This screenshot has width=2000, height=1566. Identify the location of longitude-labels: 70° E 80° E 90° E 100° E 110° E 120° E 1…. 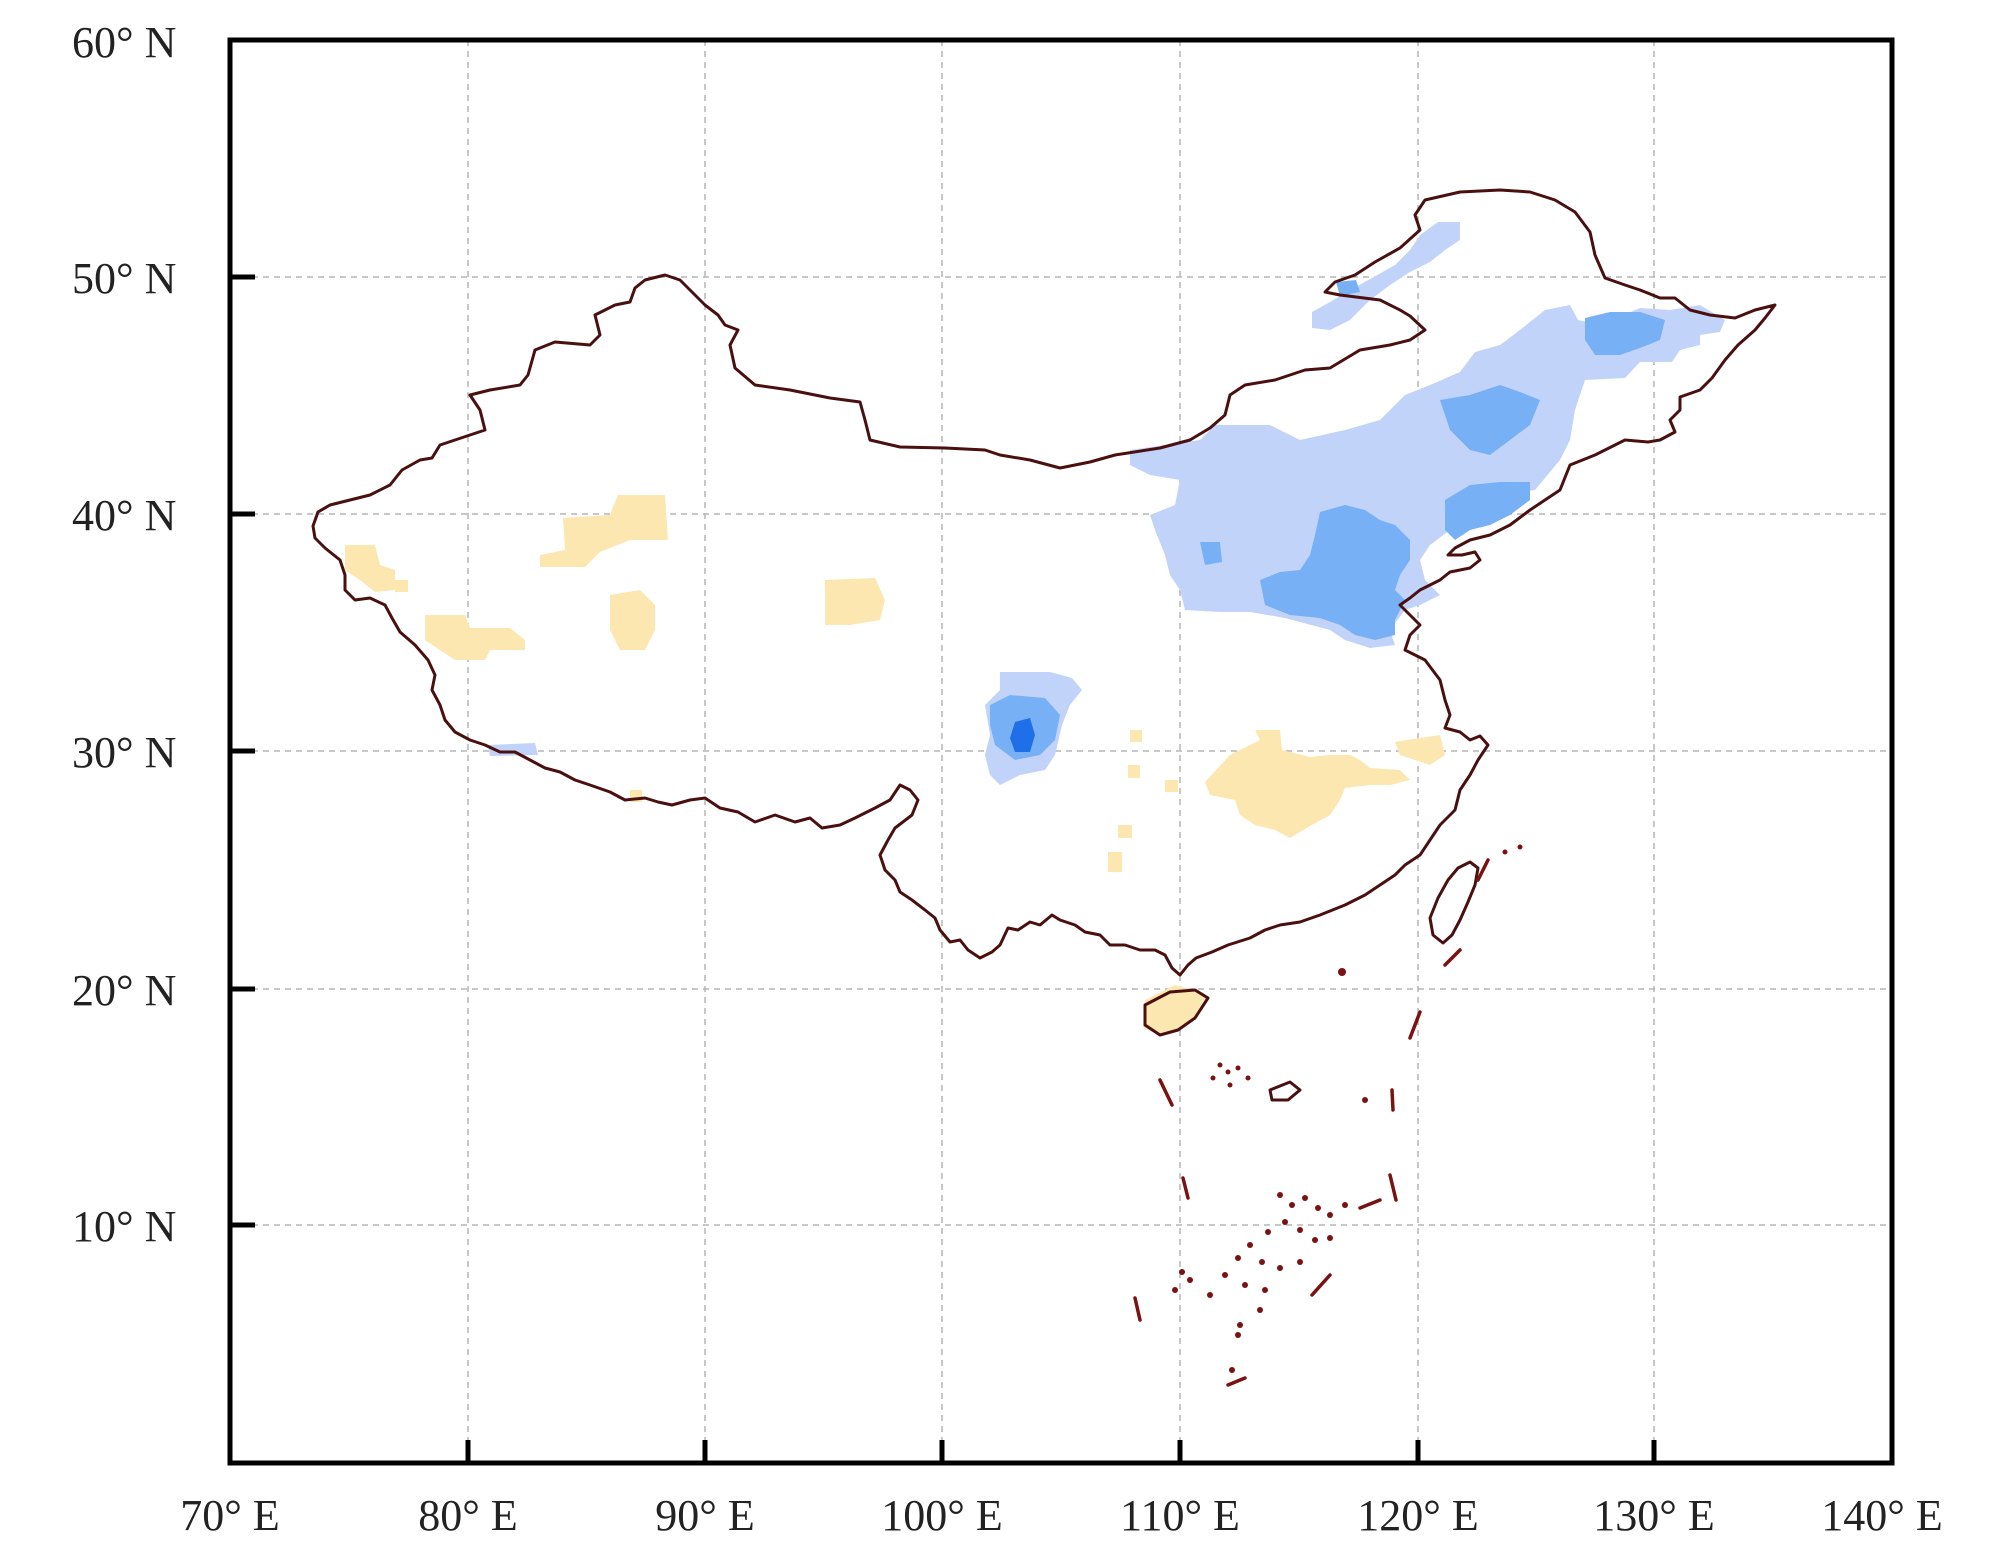
(1061, 1515).